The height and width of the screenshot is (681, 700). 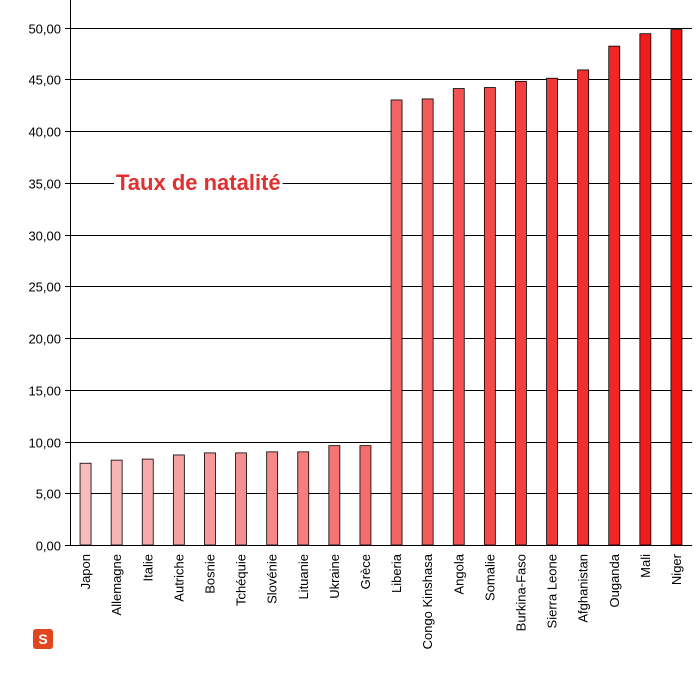 I want to click on x-tick-label: Burkina-Faso, so click(x=520, y=592).